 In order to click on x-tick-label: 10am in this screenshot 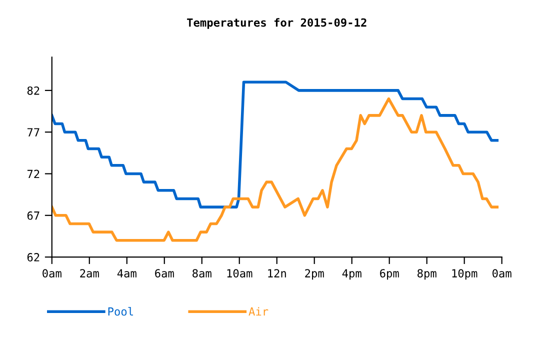, I will do `click(239, 273)`.